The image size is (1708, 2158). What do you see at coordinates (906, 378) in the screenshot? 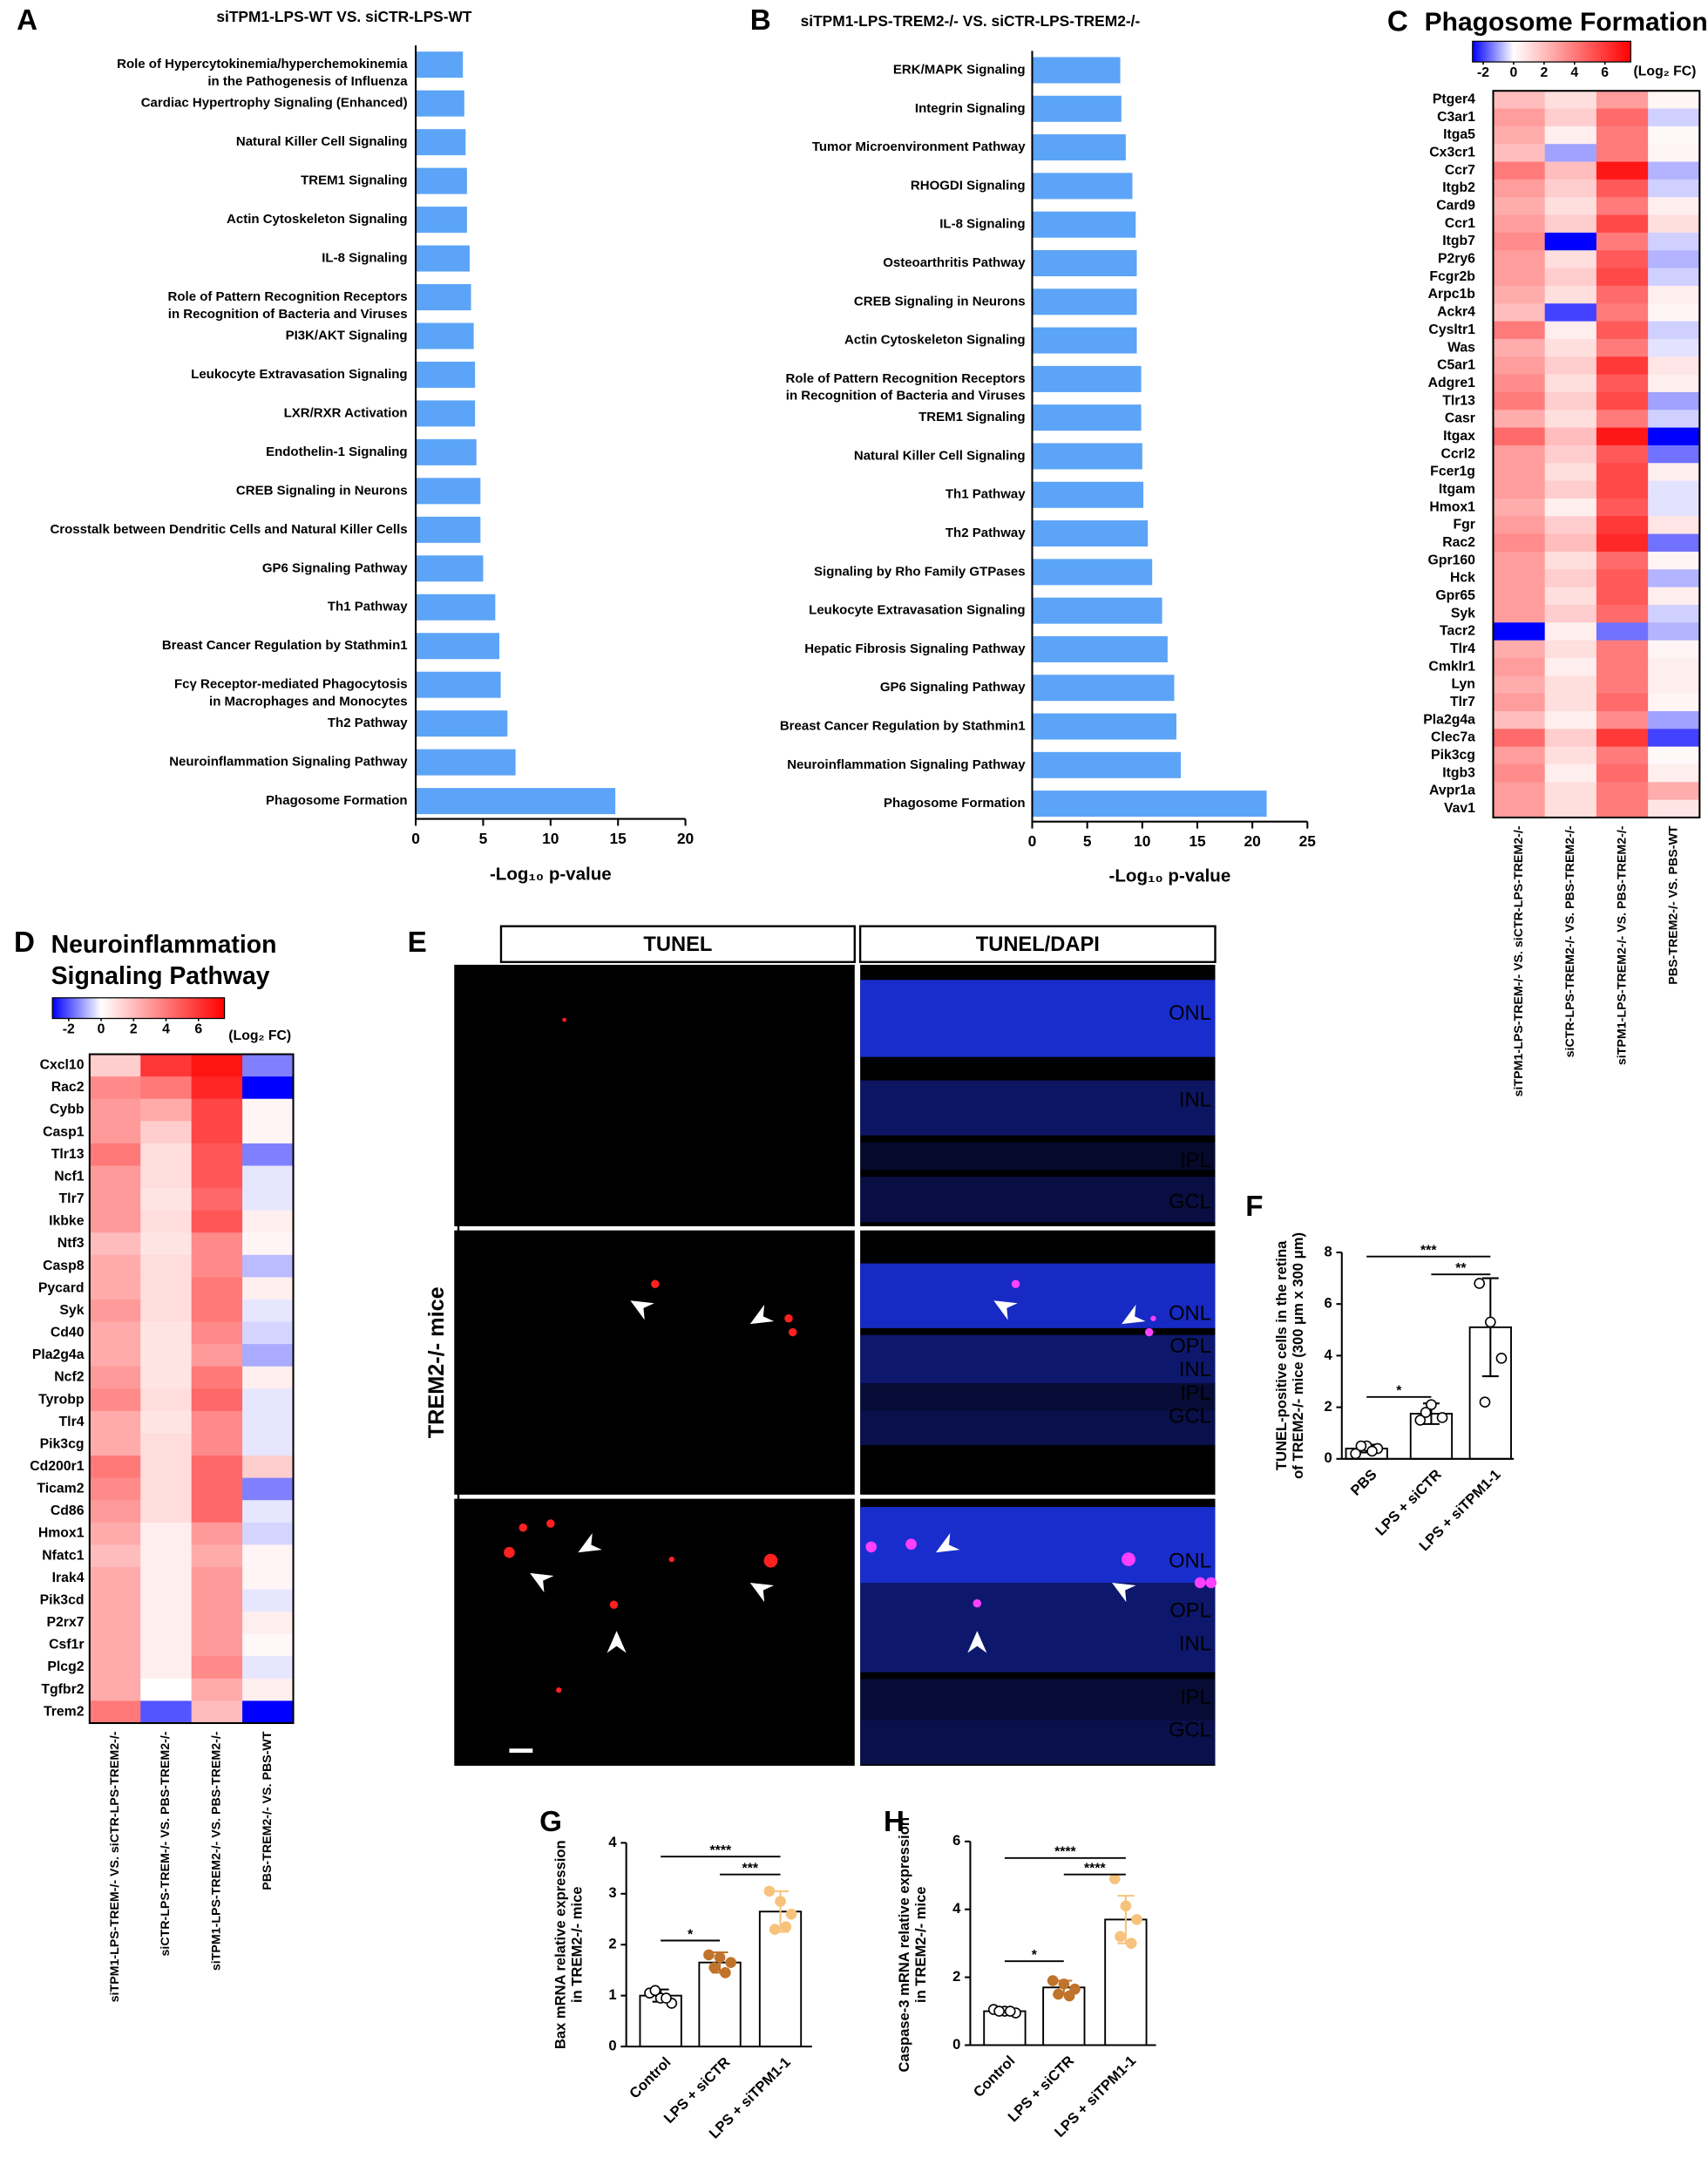
I see `text-line: Role of Pattern Recognition Receptors` at bounding box center [906, 378].